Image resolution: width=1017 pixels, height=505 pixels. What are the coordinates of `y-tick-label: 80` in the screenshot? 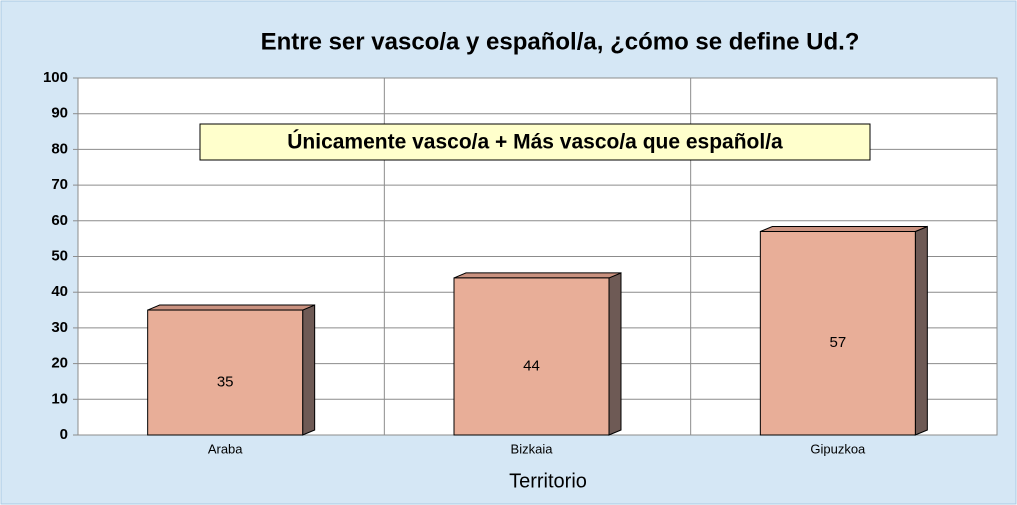 It's located at (59, 148).